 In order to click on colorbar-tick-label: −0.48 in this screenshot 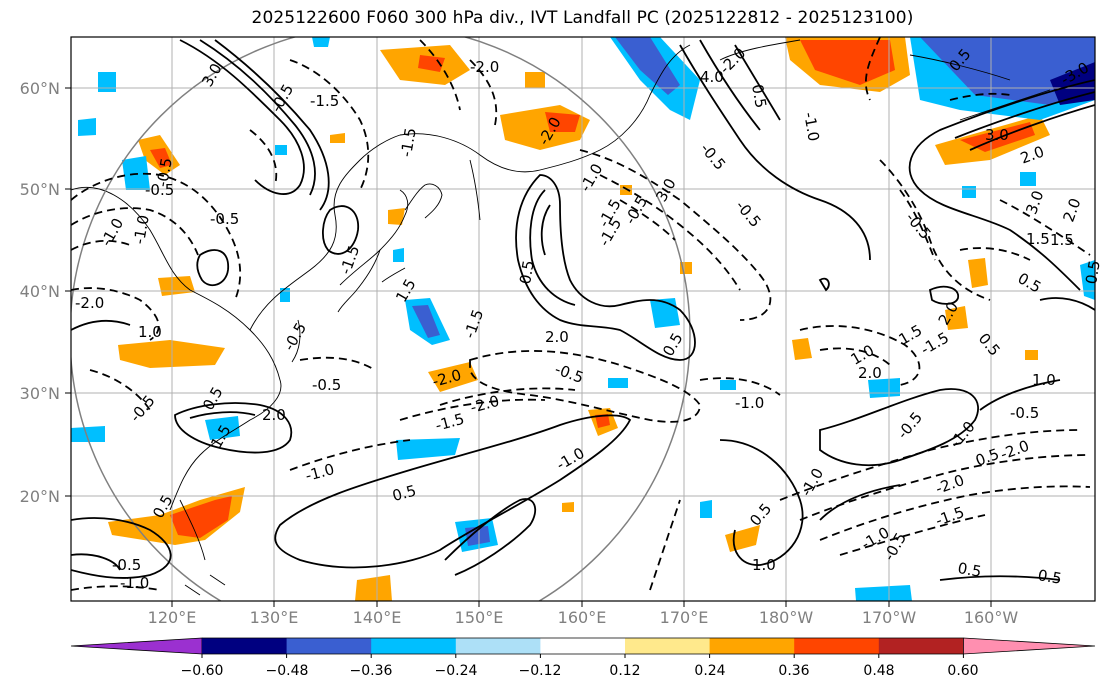, I will do `click(287, 671)`.